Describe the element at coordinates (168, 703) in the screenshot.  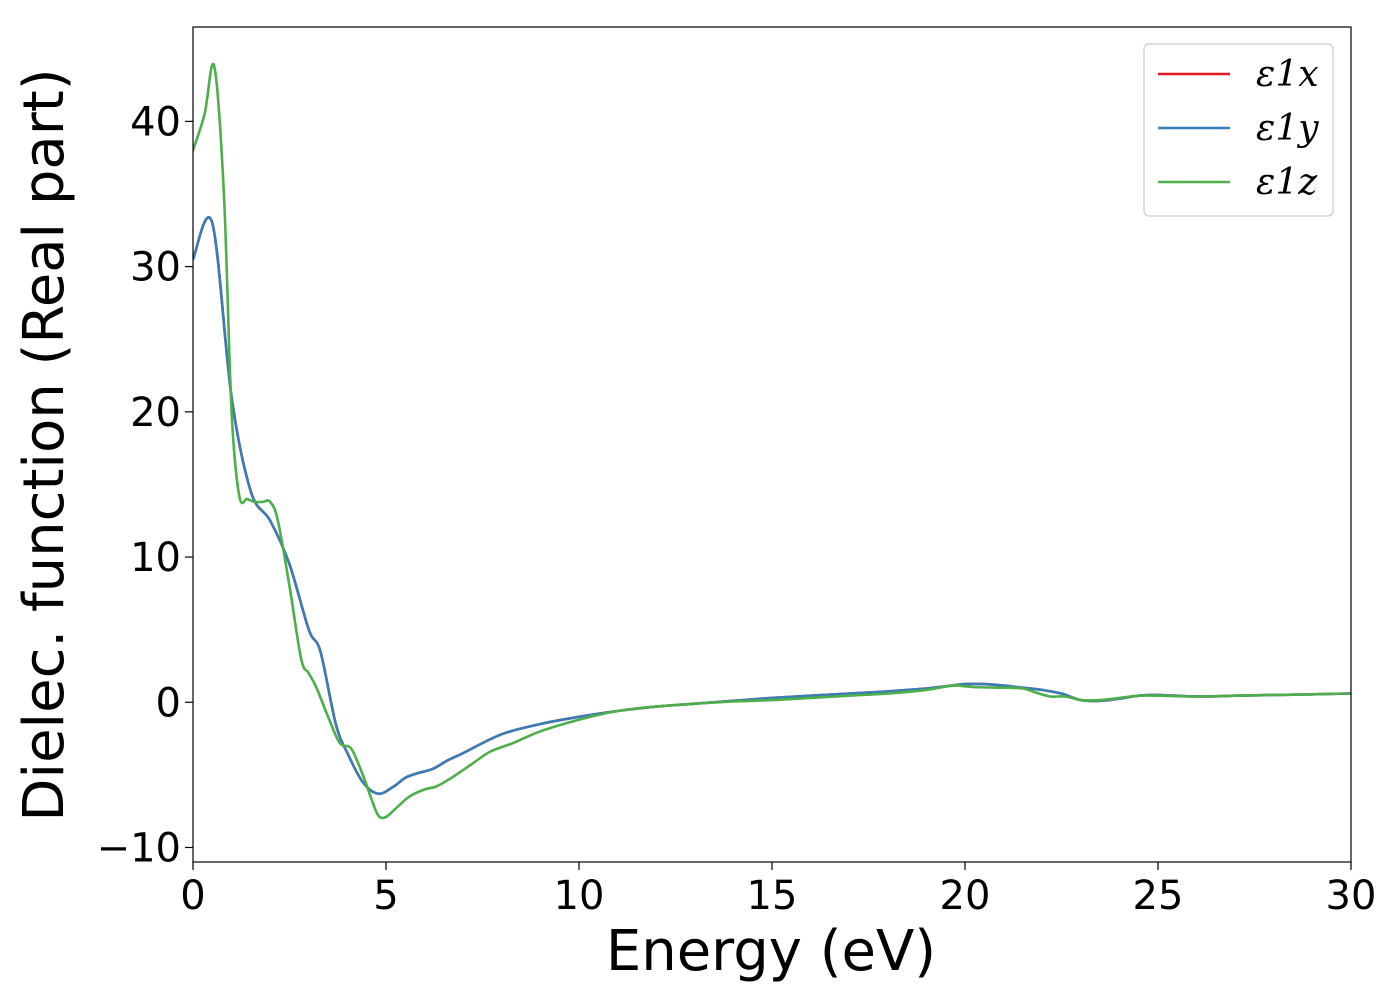
I see `y-tick-label: 0` at that location.